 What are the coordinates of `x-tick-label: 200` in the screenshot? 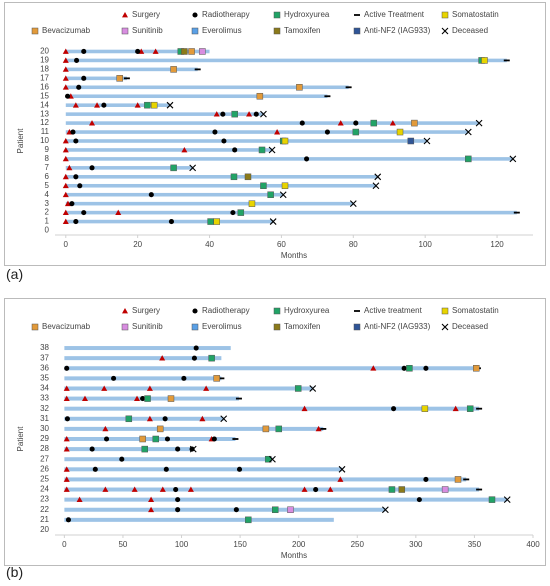 It's located at (299, 544).